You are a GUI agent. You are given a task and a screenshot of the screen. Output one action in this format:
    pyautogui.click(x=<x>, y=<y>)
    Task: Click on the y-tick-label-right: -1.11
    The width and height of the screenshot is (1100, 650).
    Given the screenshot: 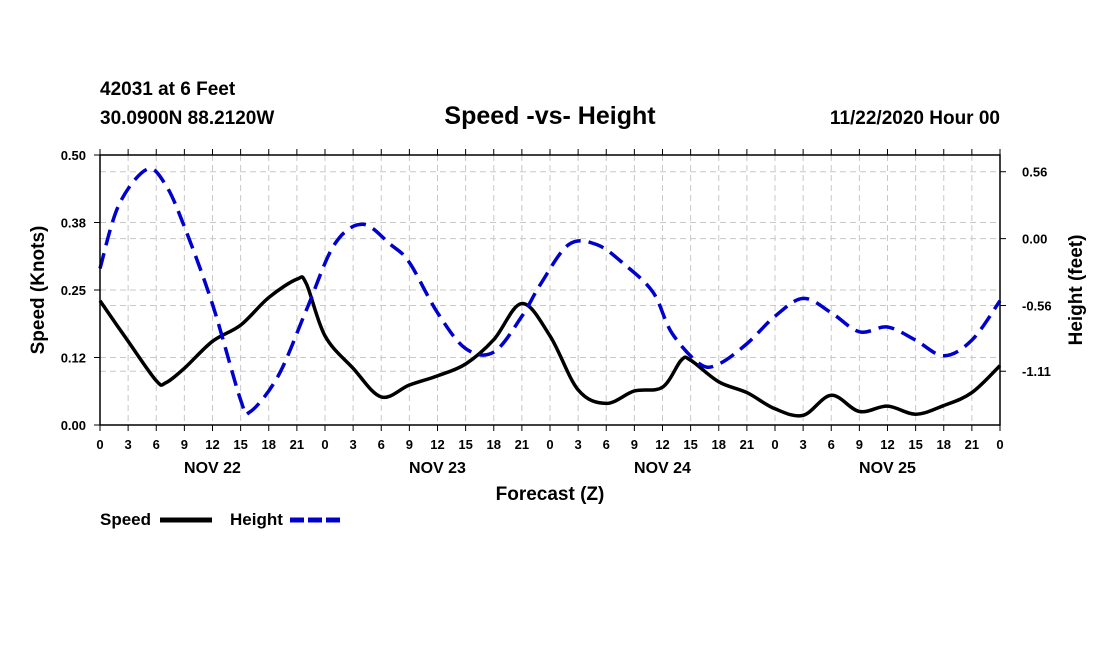 What is the action you would take?
    pyautogui.click(x=1036, y=371)
    